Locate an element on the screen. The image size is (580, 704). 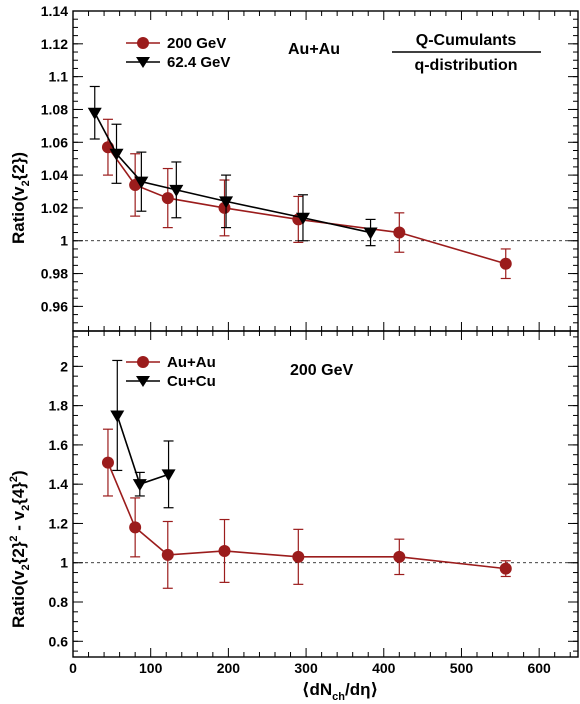
x-tick-label: 0 is located at coordinates (73, 668).